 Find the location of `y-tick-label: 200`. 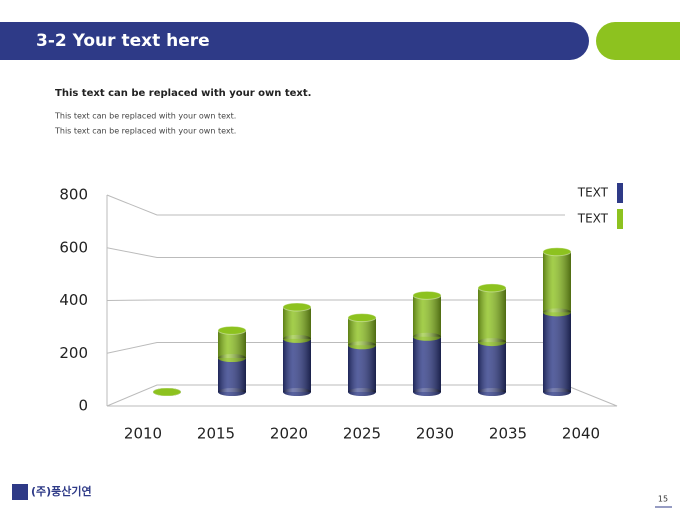

y-tick-label: 200 is located at coordinates (73, 353).